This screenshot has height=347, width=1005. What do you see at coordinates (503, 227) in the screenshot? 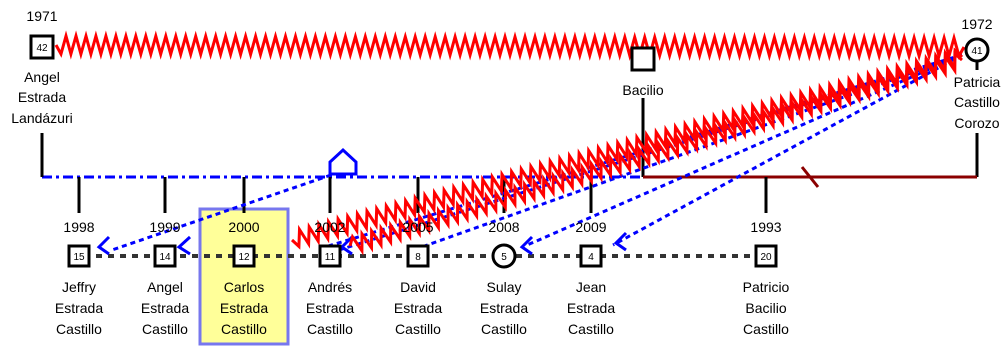
I see `birth-year: 2008` at bounding box center [503, 227].